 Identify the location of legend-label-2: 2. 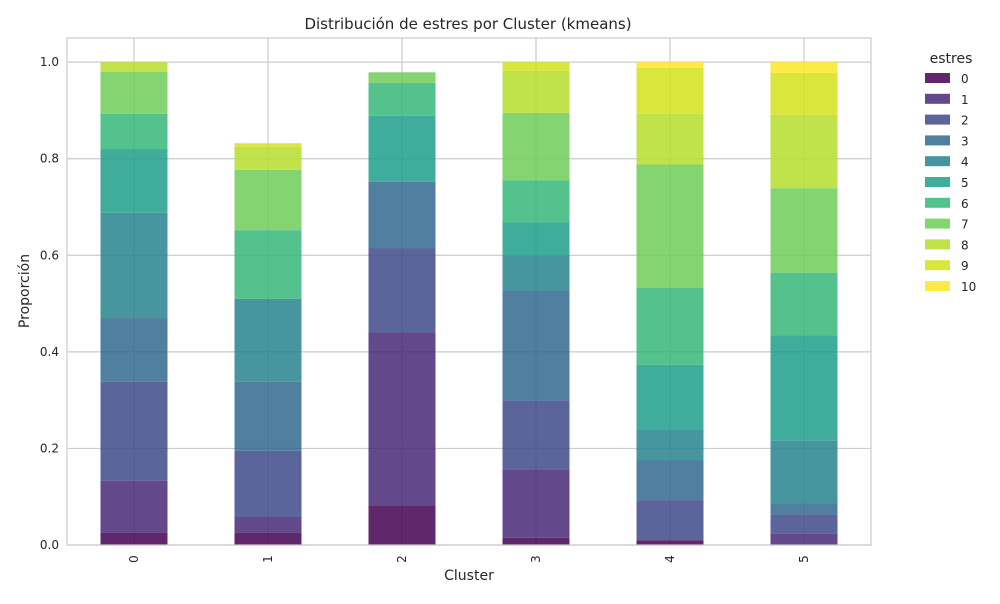
(965, 121).